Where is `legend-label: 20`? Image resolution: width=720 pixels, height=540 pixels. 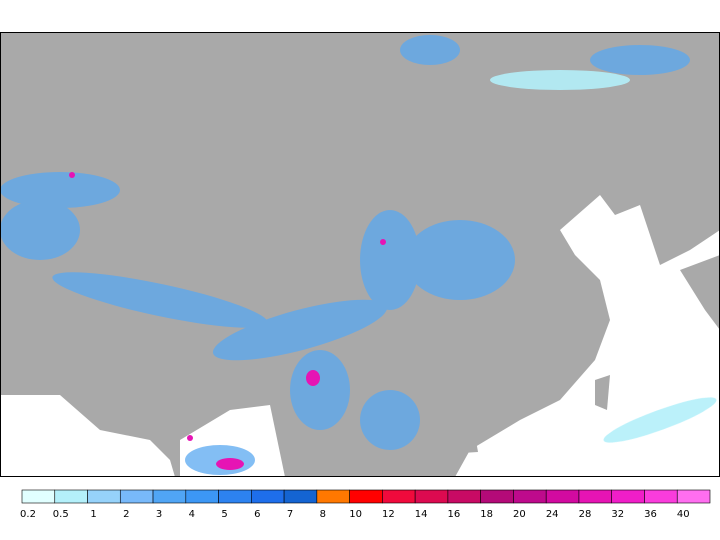 legend-label: 20 is located at coordinates (519, 514).